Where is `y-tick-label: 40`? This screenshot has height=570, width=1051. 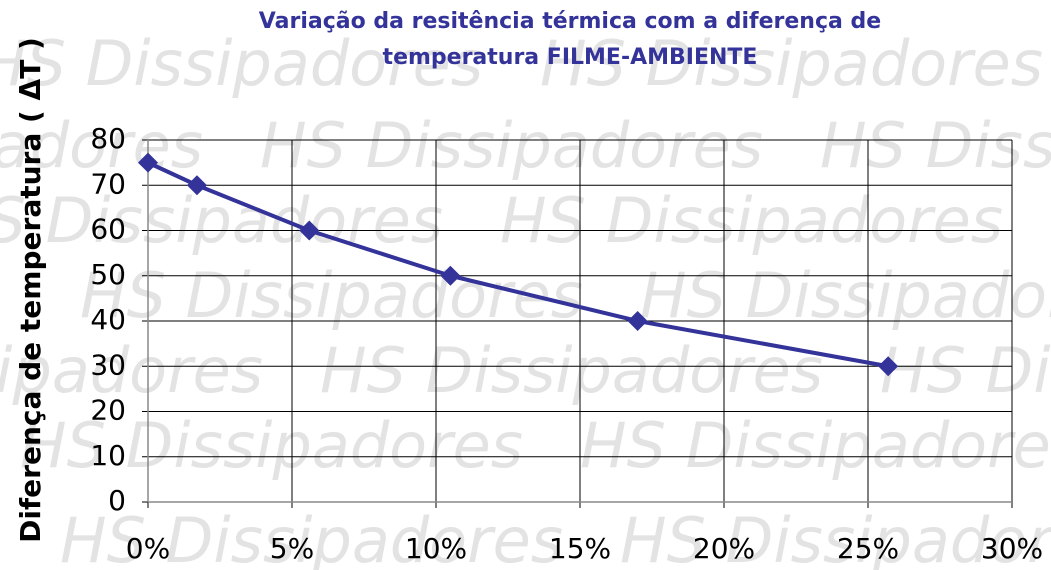 y-tick-label: 40 is located at coordinates (108, 319).